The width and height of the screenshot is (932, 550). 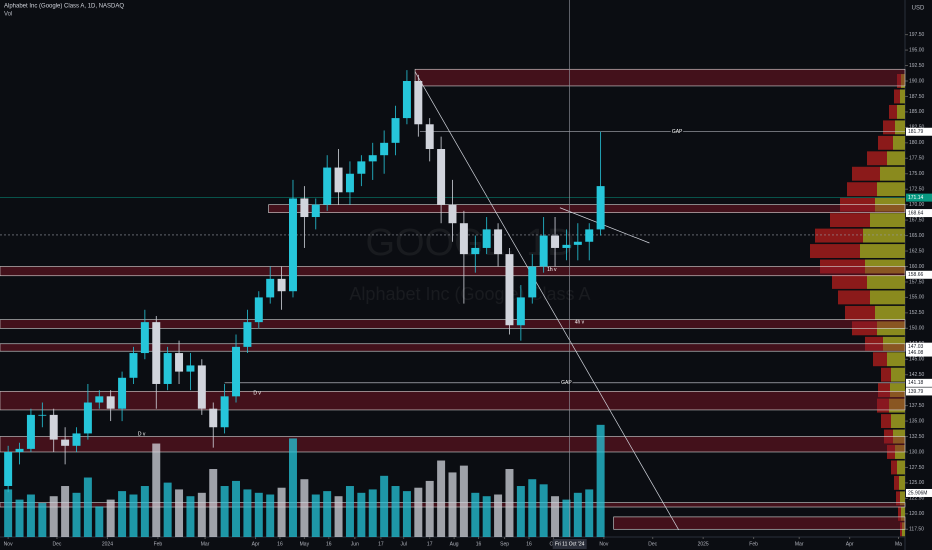 What do you see at coordinates (917, 421) in the screenshot?
I see `y-tick-label: 135.00` at bounding box center [917, 421].